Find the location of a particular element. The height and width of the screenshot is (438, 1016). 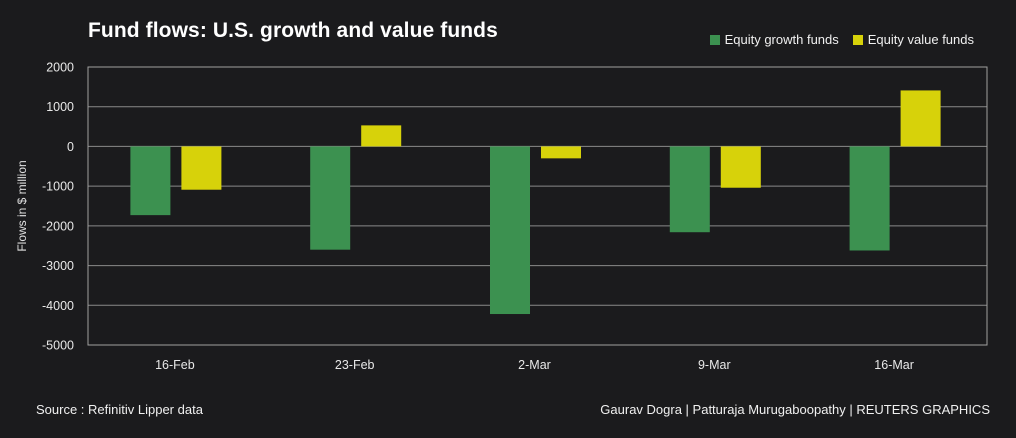

chart-title: Fund flows: U.S. growth and value funds is located at coordinates (293, 30).